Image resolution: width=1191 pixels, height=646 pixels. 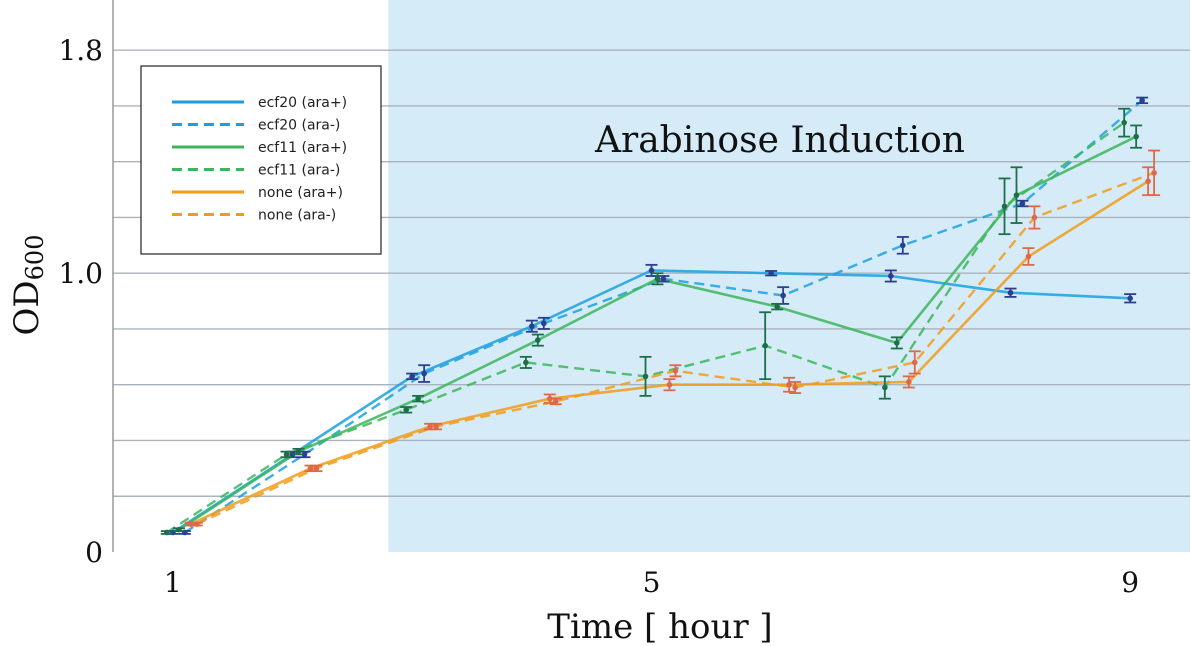 What do you see at coordinates (80, 273) in the screenshot?
I see `y-tick-label: 1.0` at bounding box center [80, 273].